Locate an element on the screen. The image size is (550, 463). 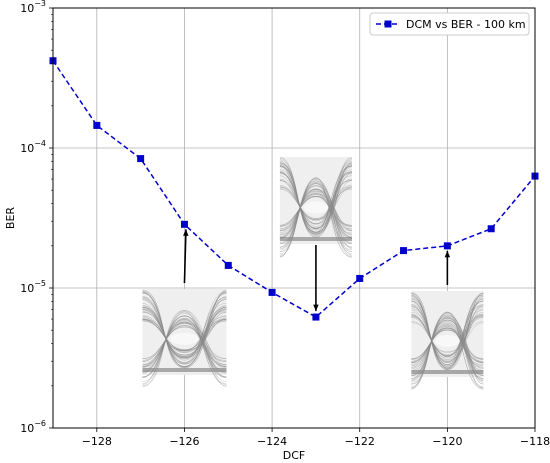
legend-box is located at coordinates (449, 24).